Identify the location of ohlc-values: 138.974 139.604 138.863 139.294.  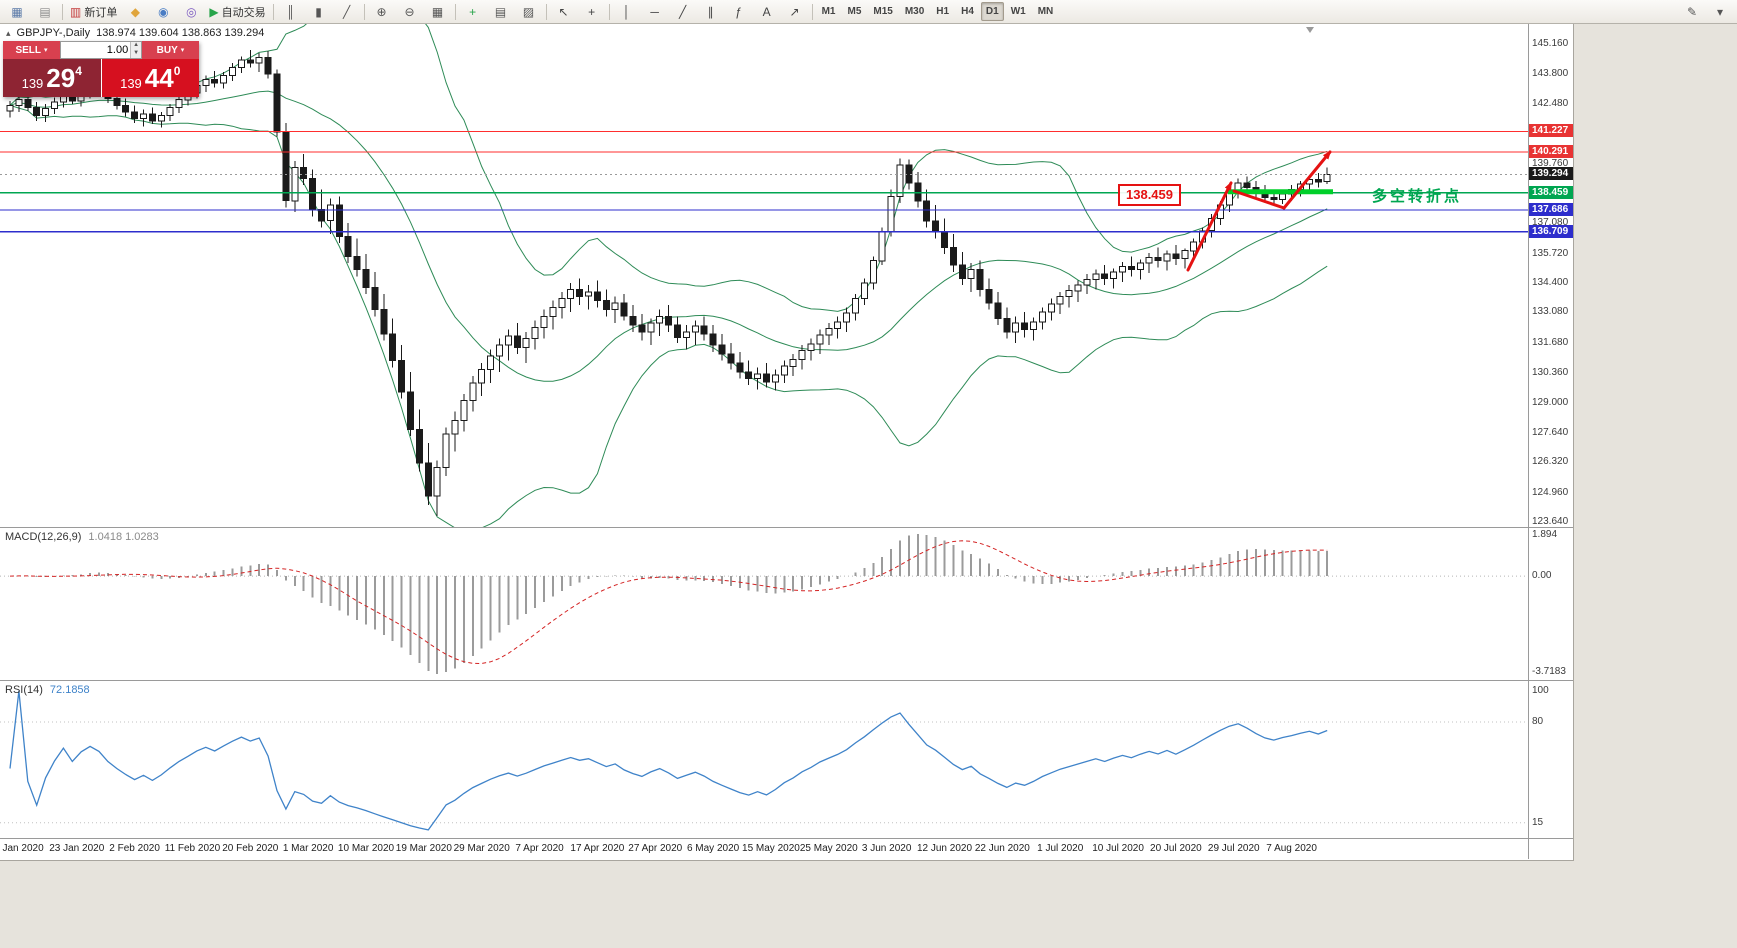
(180, 33).